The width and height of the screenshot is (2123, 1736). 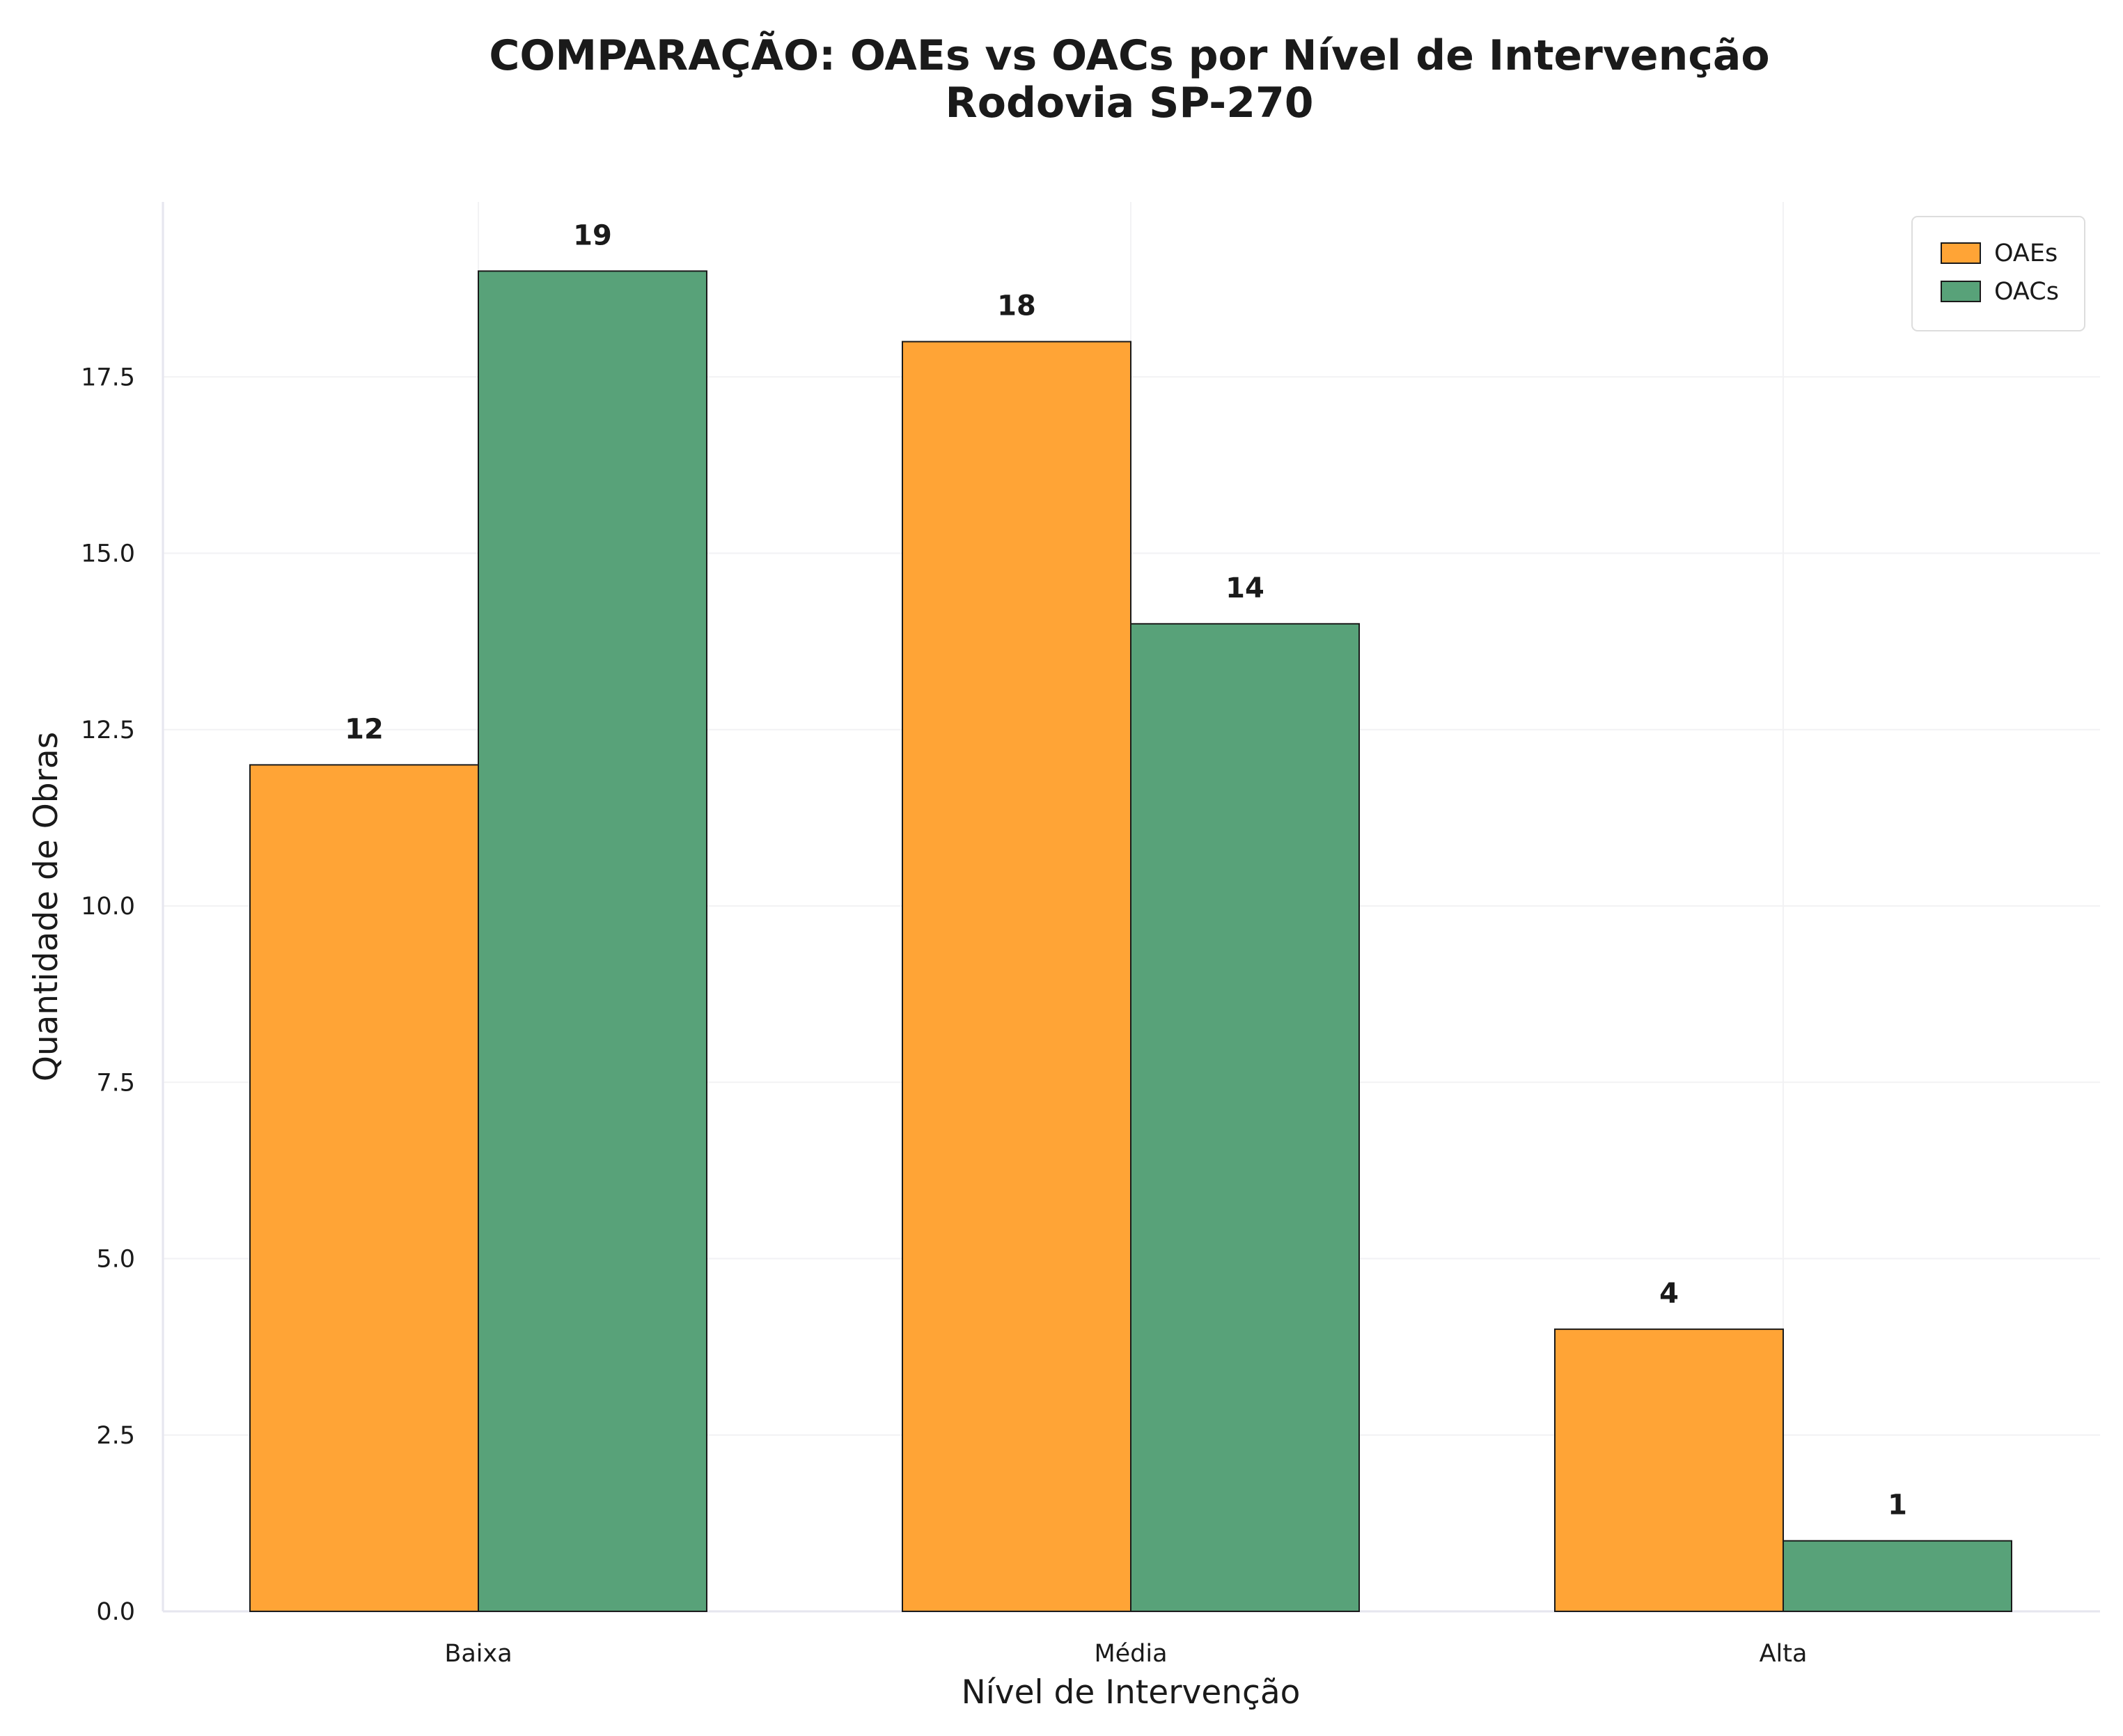 What do you see at coordinates (1131, 1692) in the screenshot?
I see `x-axis-title: Nível de Intervenção` at bounding box center [1131, 1692].